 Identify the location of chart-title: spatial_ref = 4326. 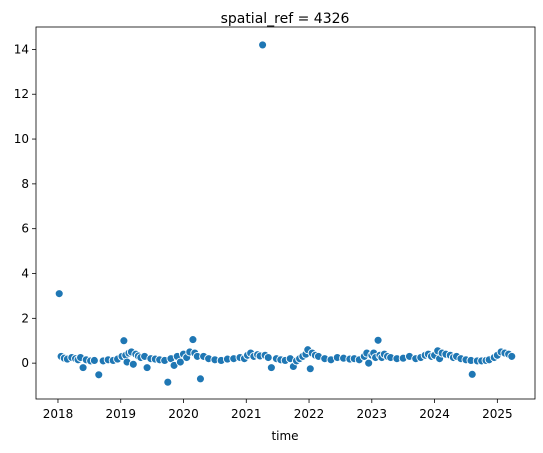
(285, 19).